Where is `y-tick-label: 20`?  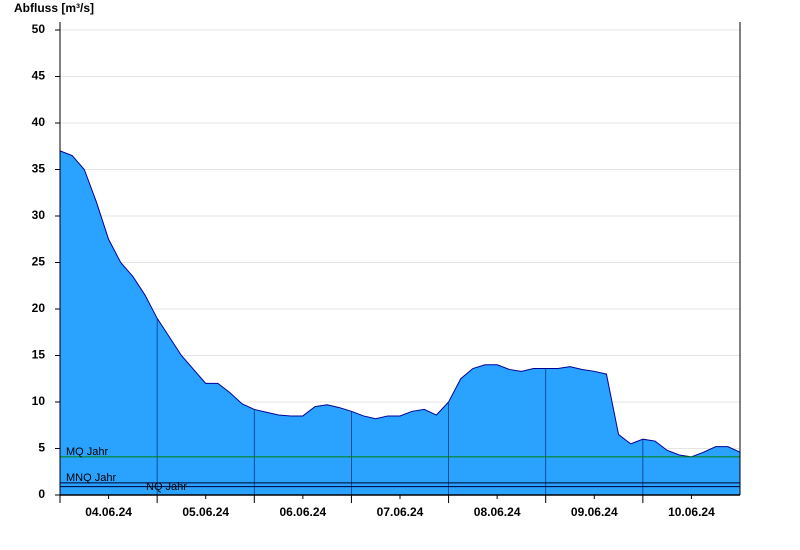
y-tick-label: 20 is located at coordinates (39, 308).